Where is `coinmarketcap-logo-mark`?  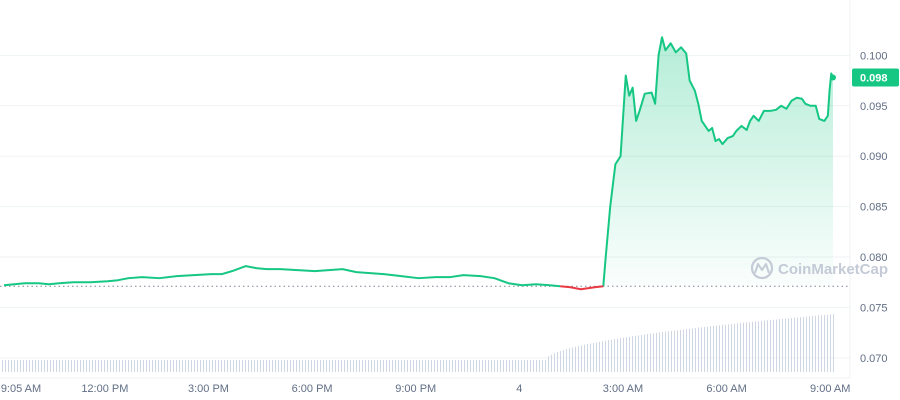 coinmarketcap-logo-mark is located at coordinates (762, 268).